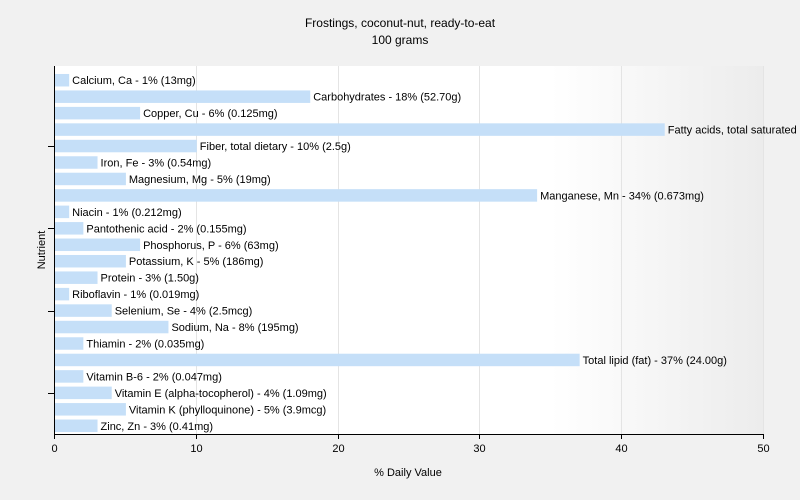 This screenshot has height=500, width=800. I want to click on data-label-12: Protein - 3% (1.50g), so click(150, 279).